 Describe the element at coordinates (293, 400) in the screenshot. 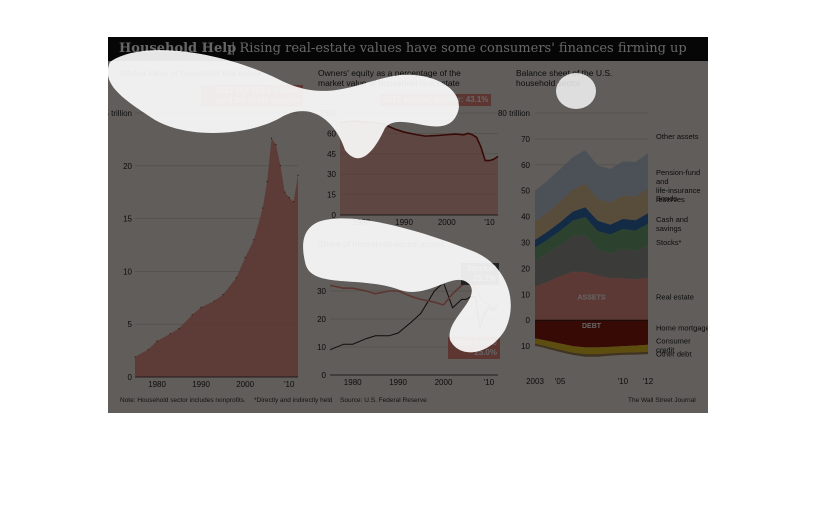

I see `footer-asterisk: *Directly and indirectly held` at that location.